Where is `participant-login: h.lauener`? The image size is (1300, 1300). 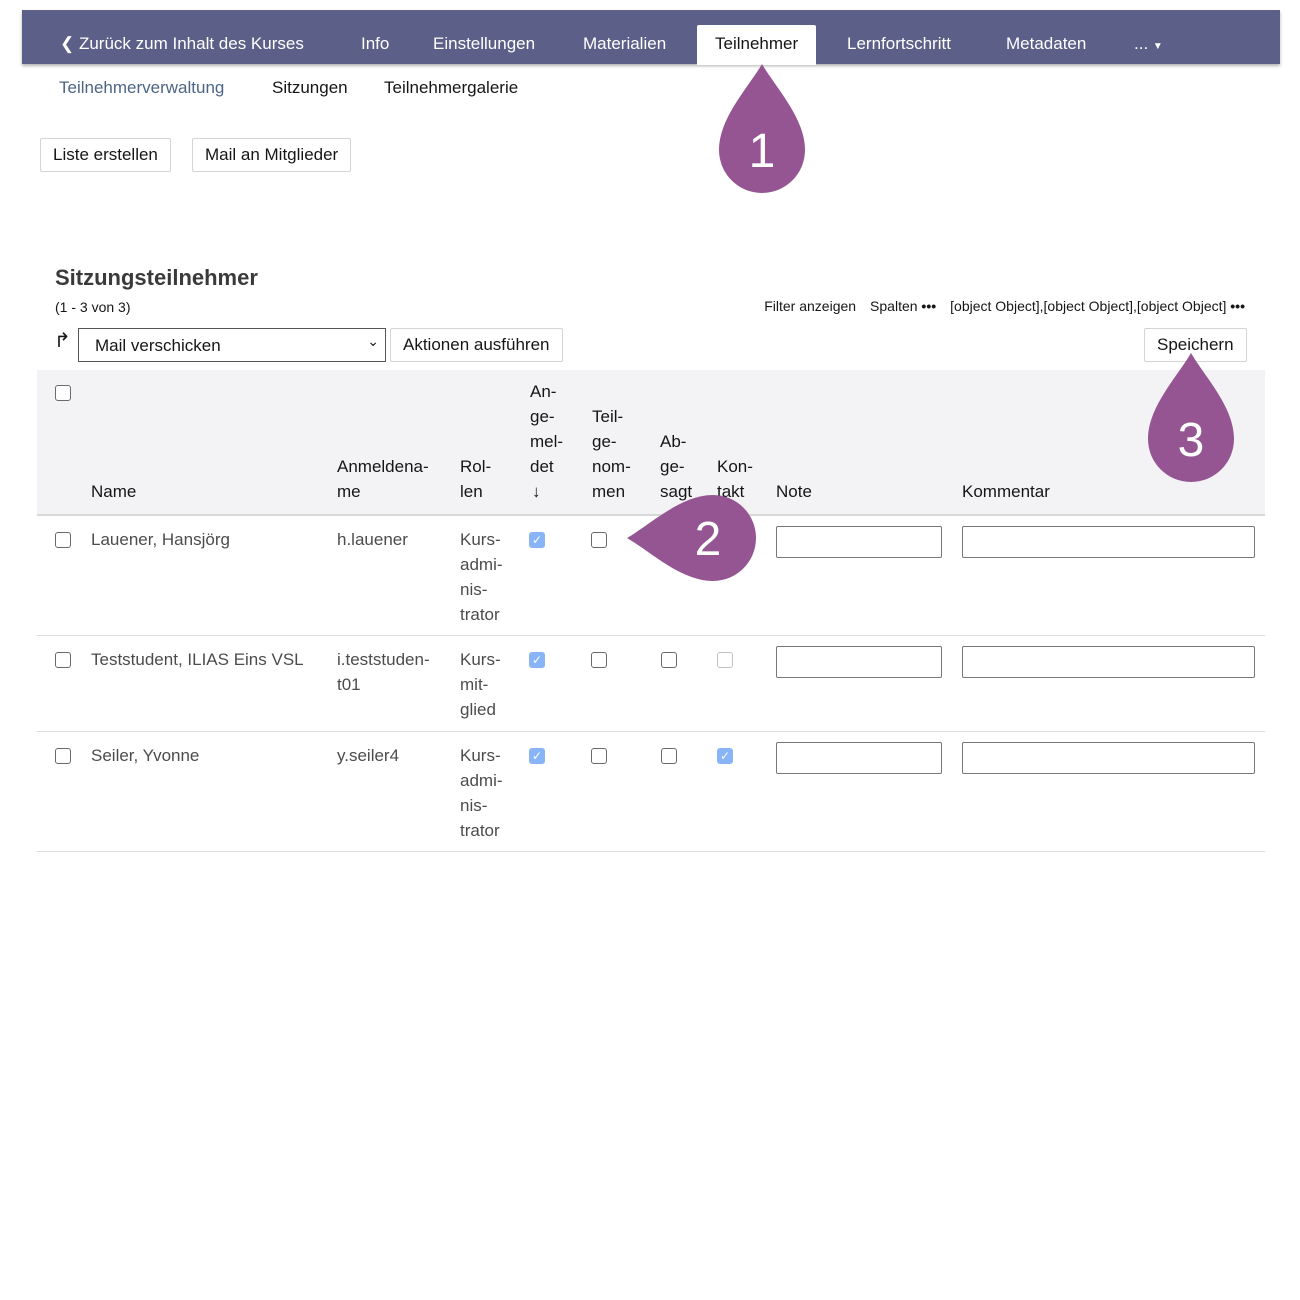 participant-login: h.lauener is located at coordinates (372, 539).